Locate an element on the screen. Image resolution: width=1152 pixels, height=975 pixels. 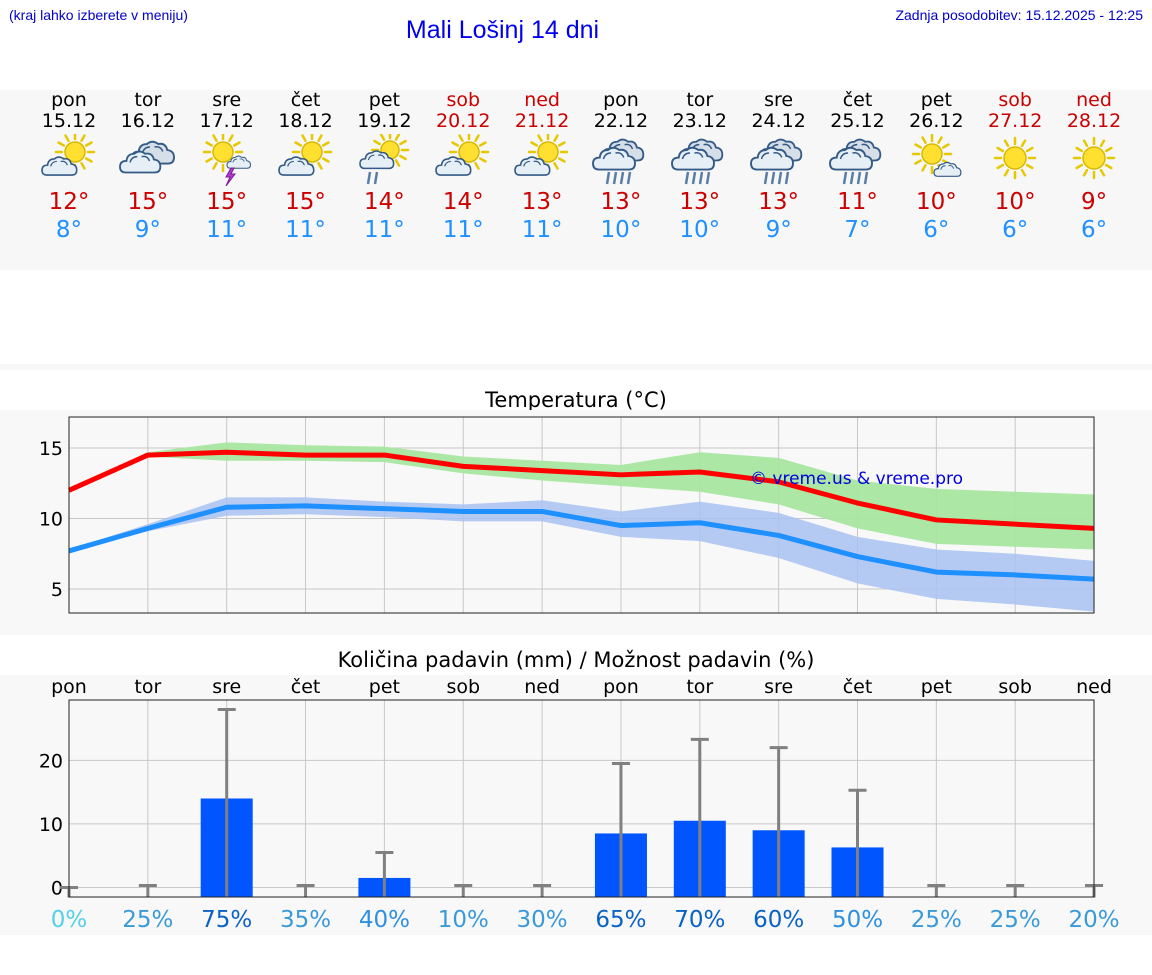
day-name: sre is located at coordinates (779, 100).